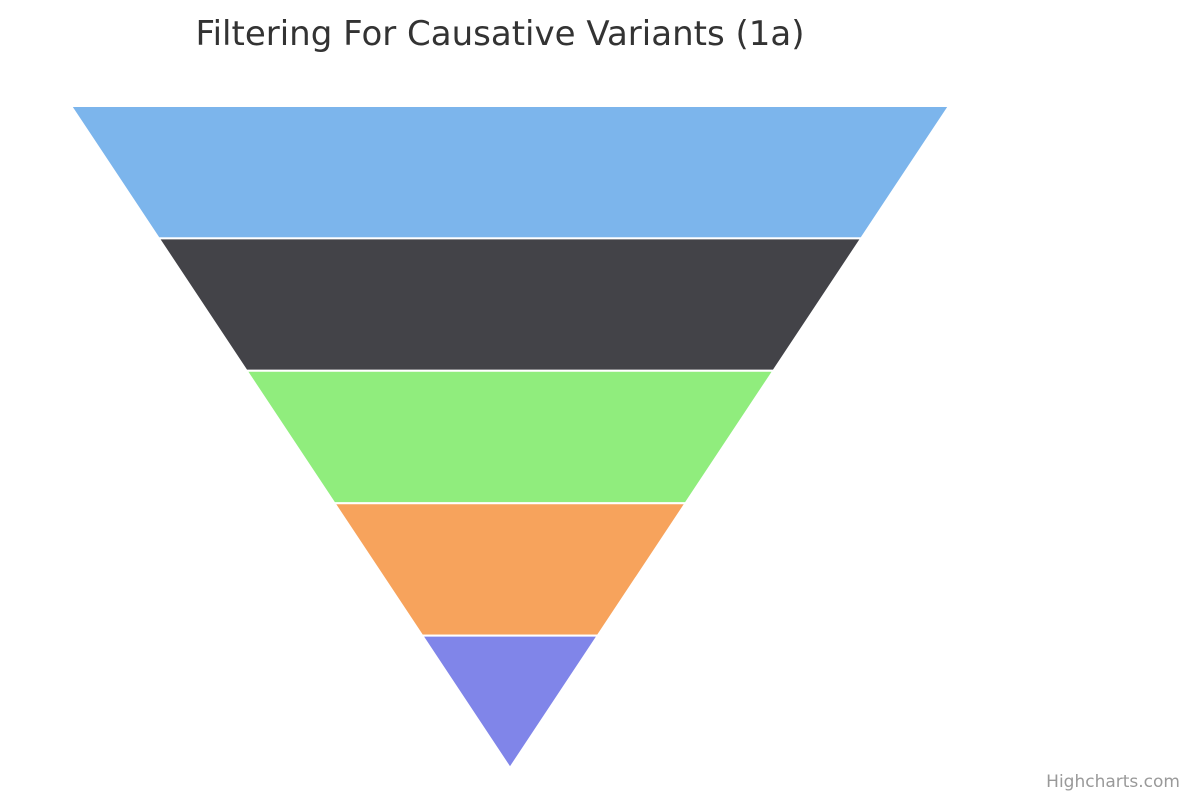 This screenshot has height=800, width=1200. What do you see at coordinates (1113, 782) in the screenshot?
I see `credits-link: Highcharts.com` at bounding box center [1113, 782].